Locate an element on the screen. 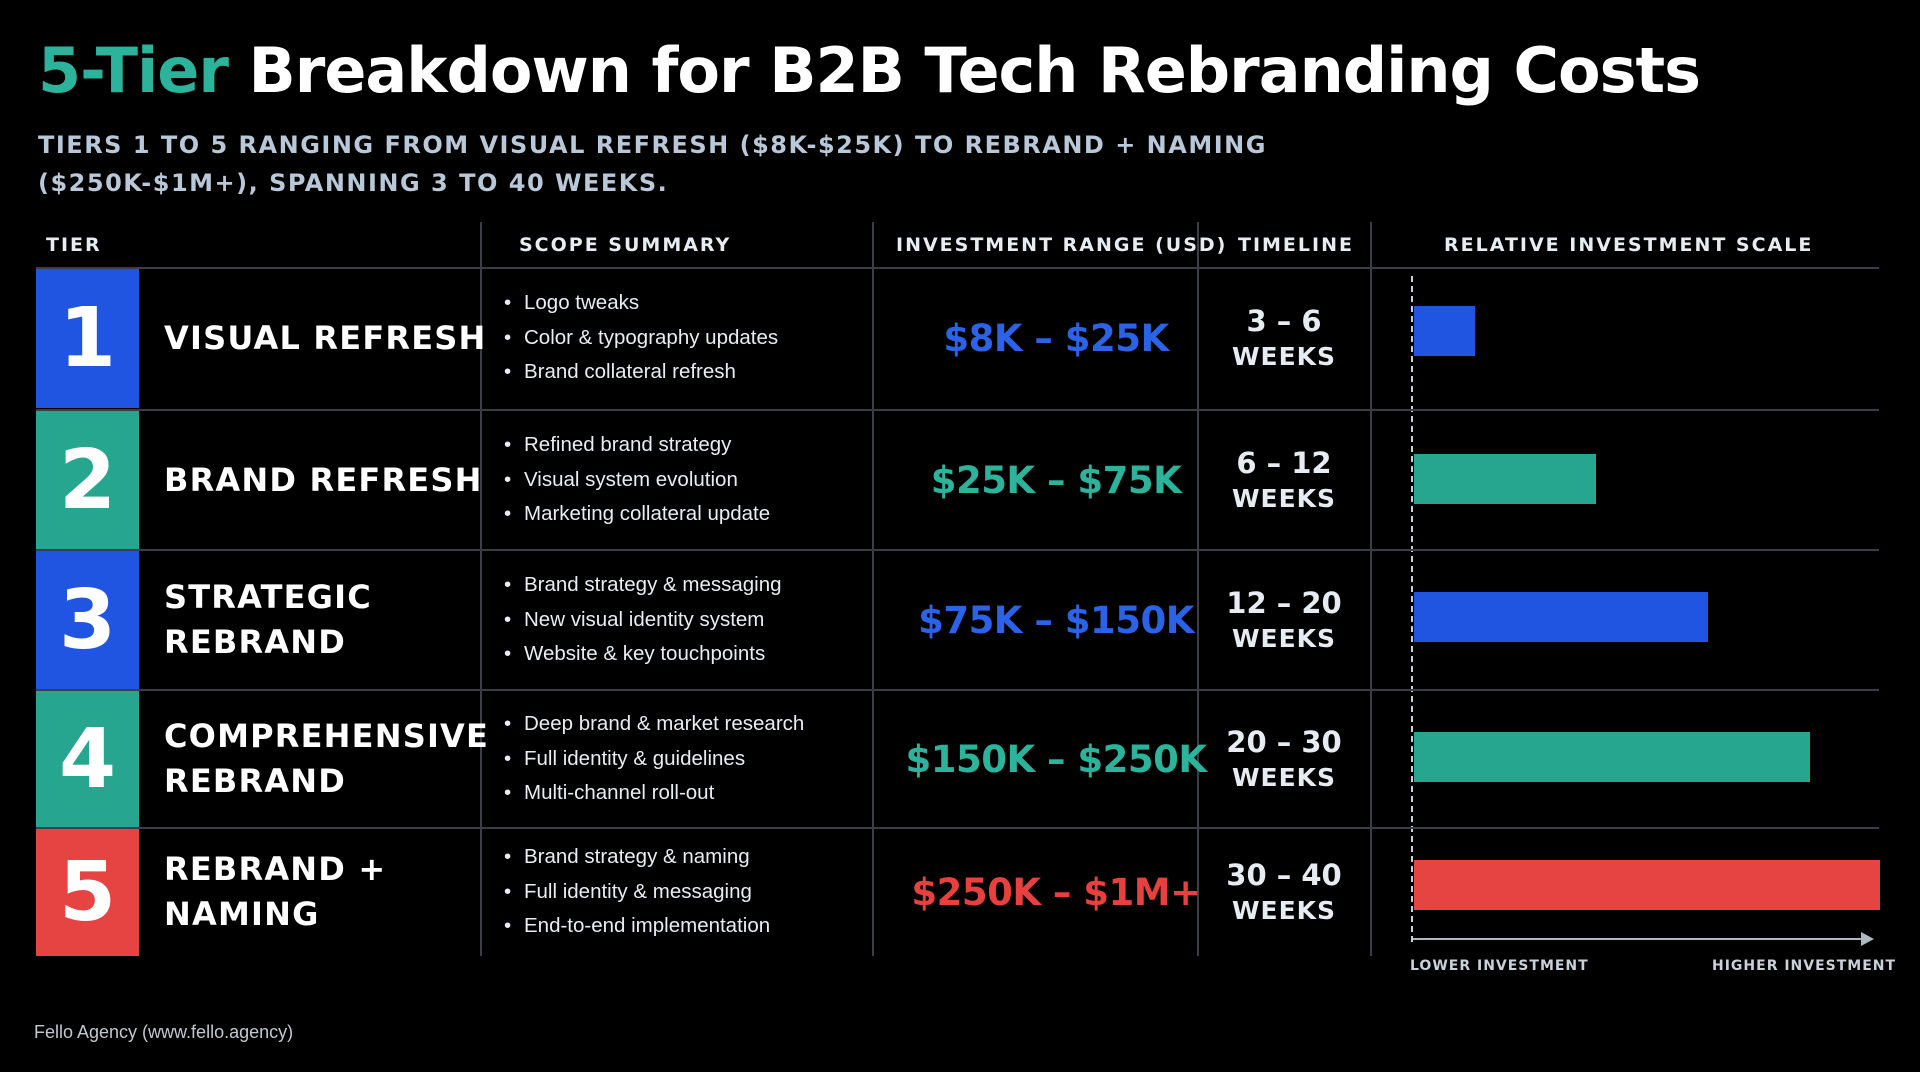 The image size is (1920, 1072). scope-item: • Full identity & guidelines is located at coordinates (654, 759).